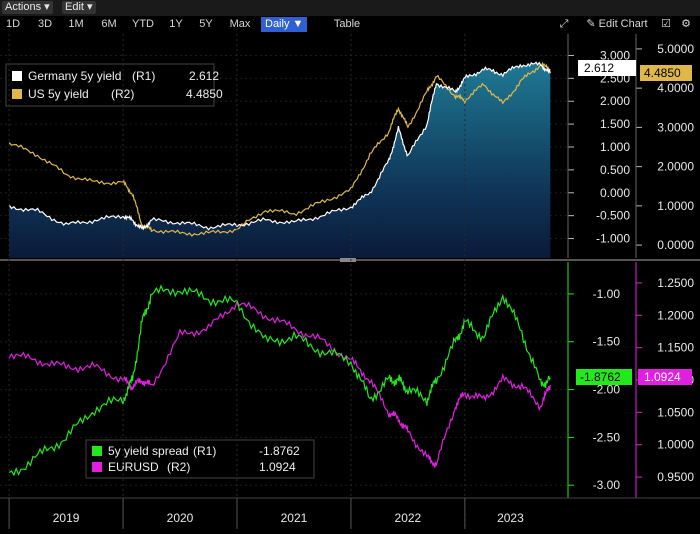 This screenshot has height=534, width=700. I want to click on top-r1-tick-label: 3.000, so click(615, 55).